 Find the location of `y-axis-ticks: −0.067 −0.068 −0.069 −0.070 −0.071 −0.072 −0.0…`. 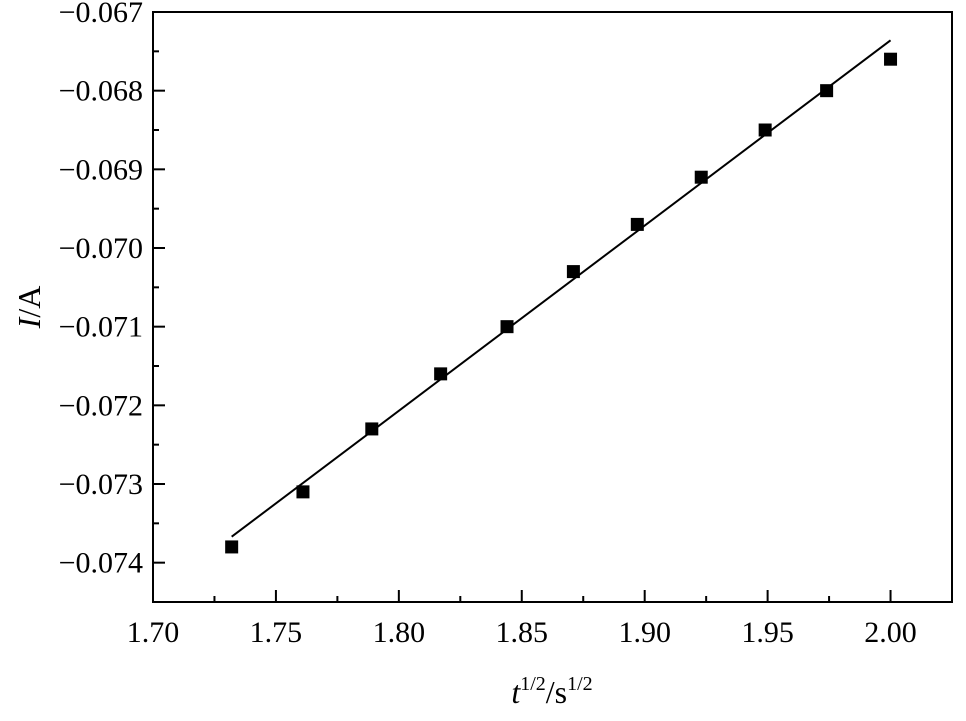

y-axis-ticks: −0.067 −0.068 −0.069 −0.070 −0.071 −0.072 −0.0… is located at coordinates (112, 290).